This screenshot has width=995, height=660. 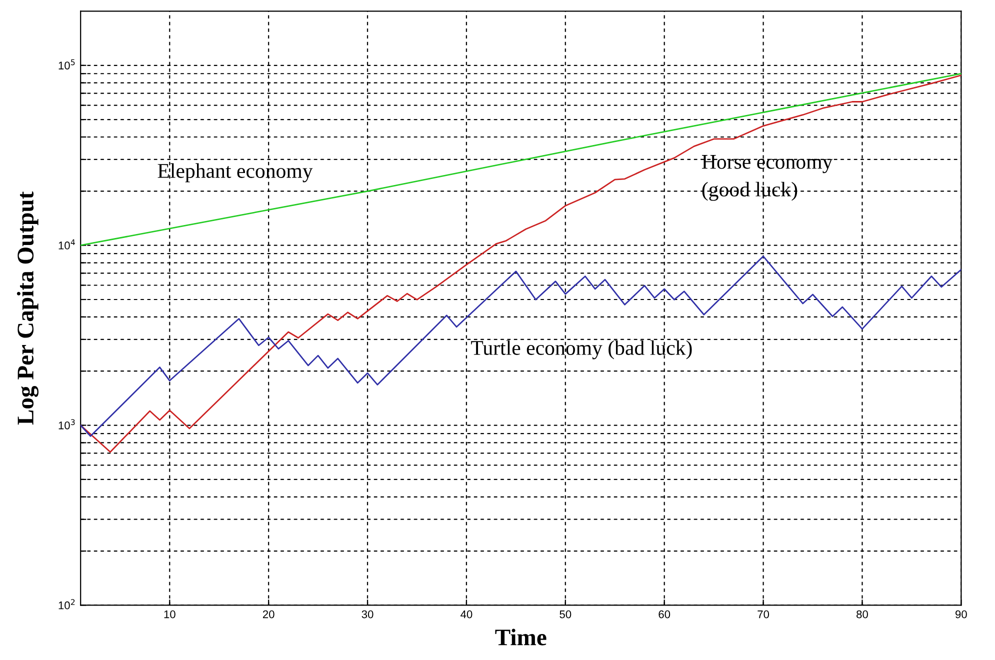 What do you see at coordinates (27, 308) in the screenshot?
I see `y-axis-title: Log Per Capita Output` at bounding box center [27, 308].